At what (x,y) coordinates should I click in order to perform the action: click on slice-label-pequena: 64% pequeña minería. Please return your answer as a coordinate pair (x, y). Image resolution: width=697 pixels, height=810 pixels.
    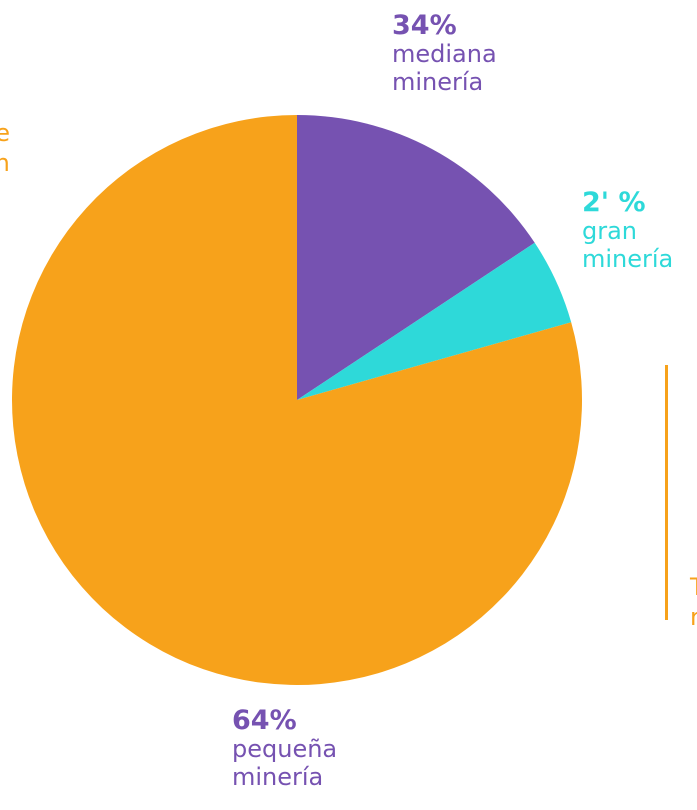
    Looking at the image, I should click on (284, 748).